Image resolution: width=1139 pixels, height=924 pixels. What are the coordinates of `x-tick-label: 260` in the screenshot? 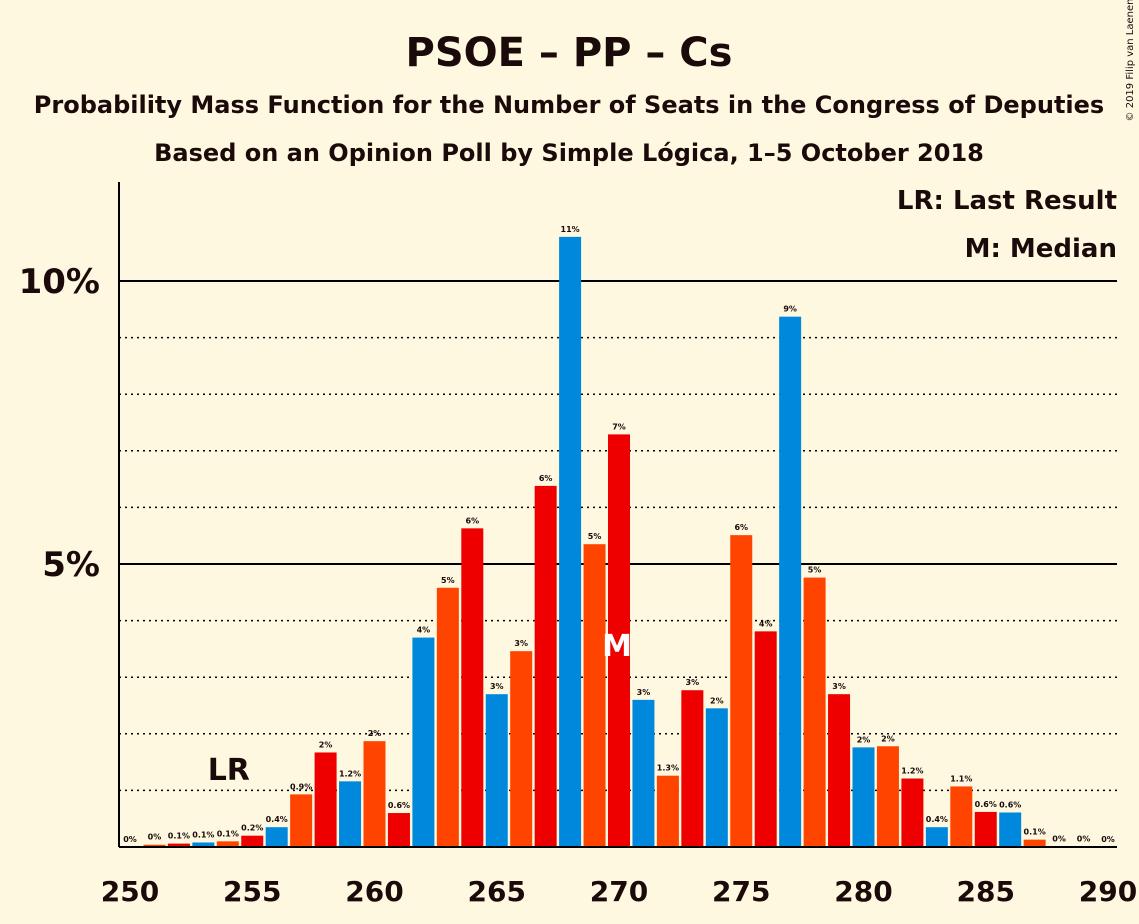 It's located at (374, 891).